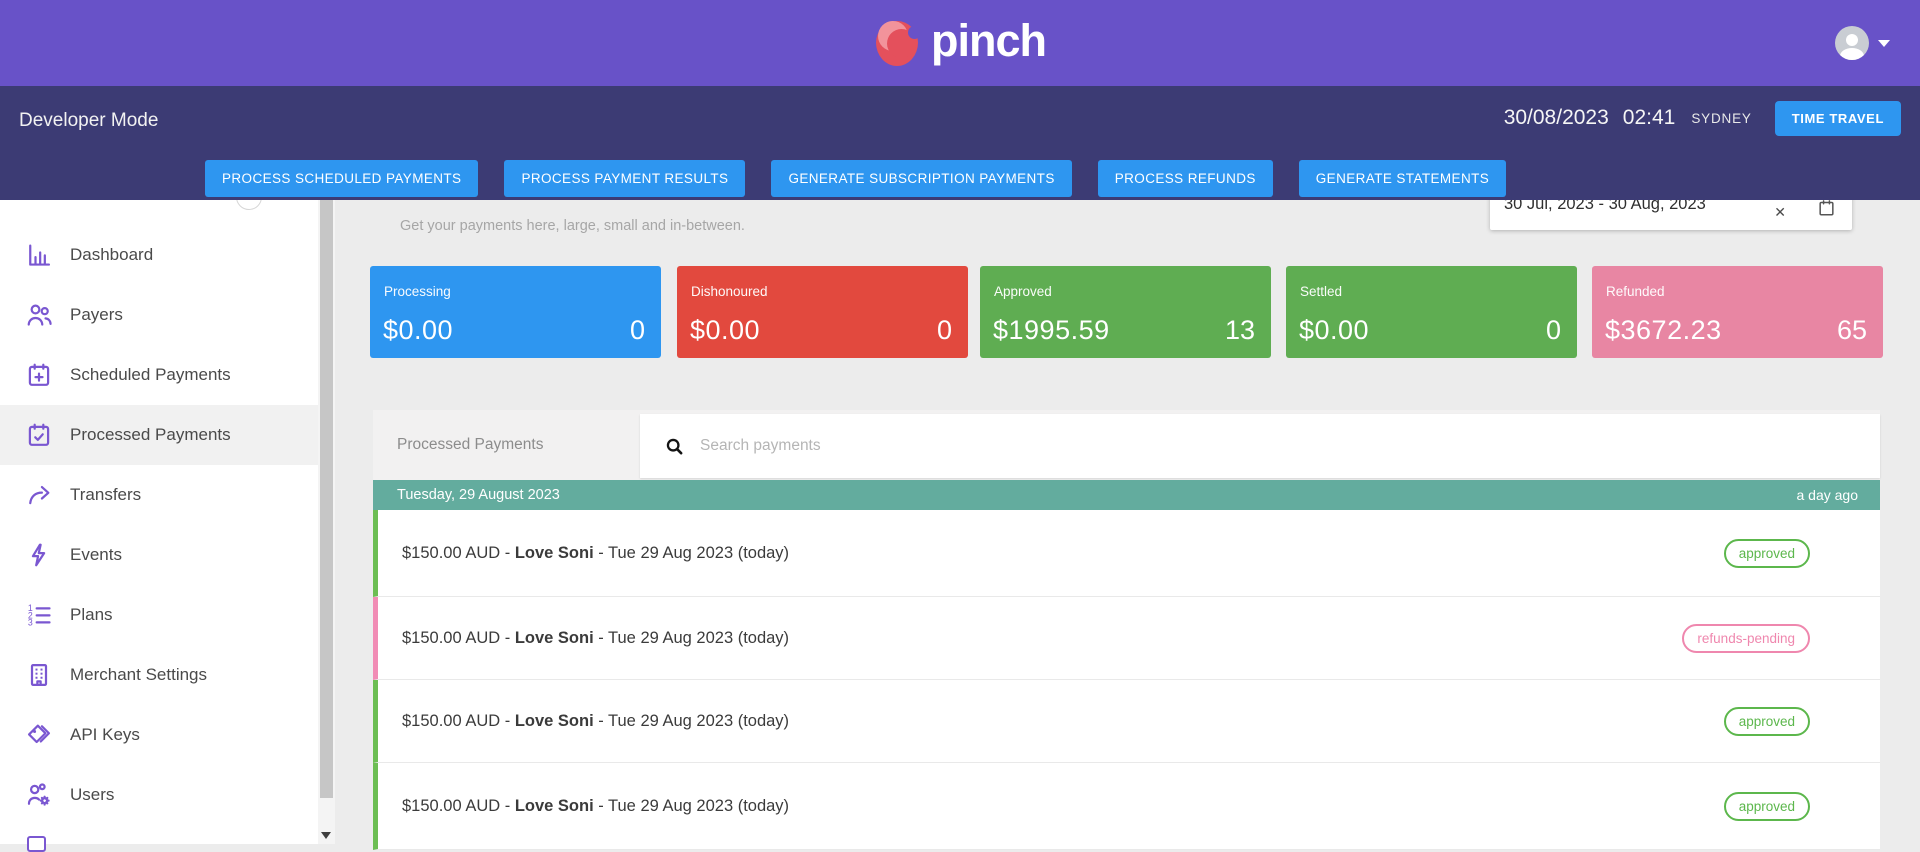  What do you see at coordinates (36, 844) in the screenshot?
I see `sidebar-item-partial-icon` at bounding box center [36, 844].